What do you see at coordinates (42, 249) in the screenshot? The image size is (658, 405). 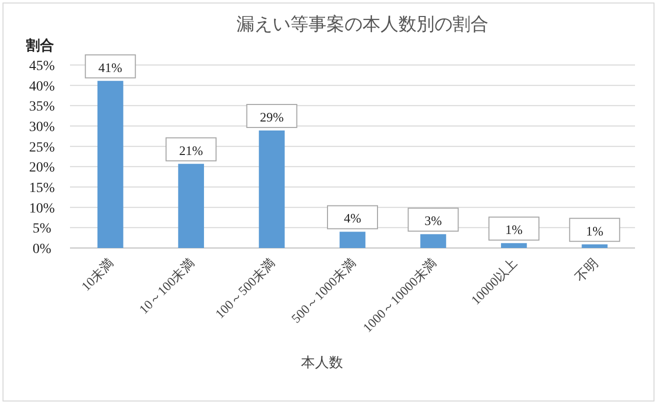 I see `y-tick-label: 0%` at bounding box center [42, 249].